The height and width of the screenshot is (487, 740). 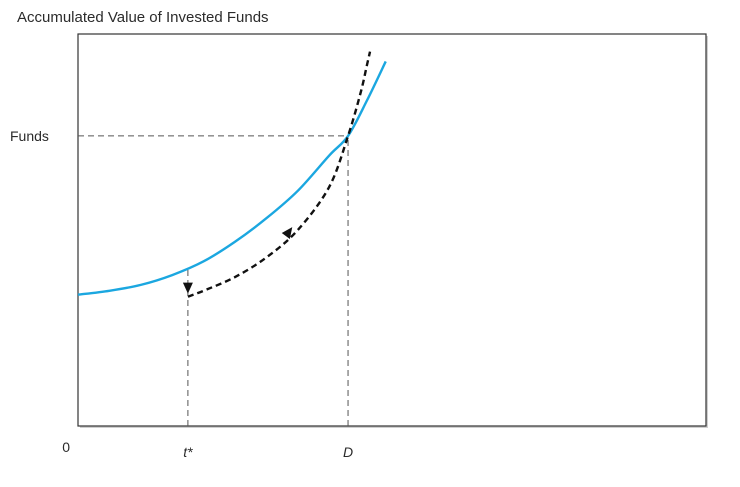 What do you see at coordinates (279, 174) in the screenshot?
I see `series-dashed-path` at bounding box center [279, 174].